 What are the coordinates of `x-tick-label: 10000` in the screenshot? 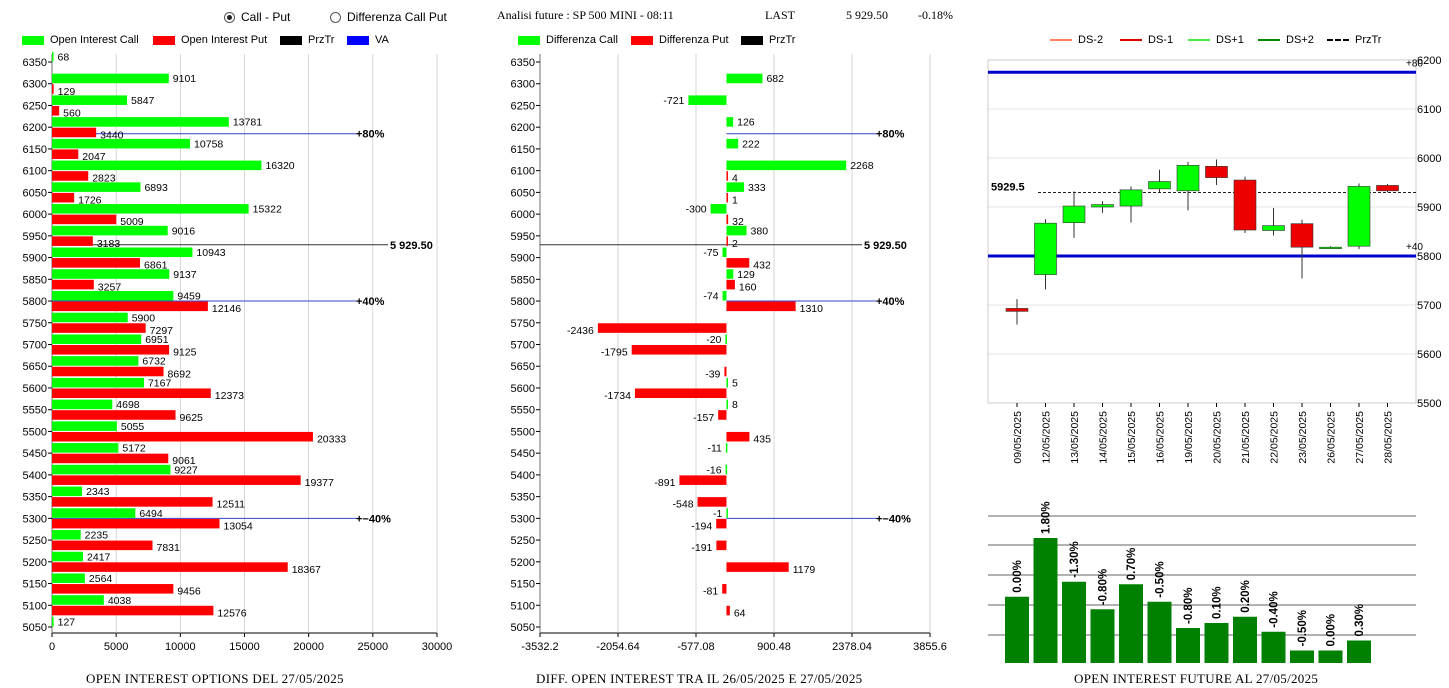 It's located at (180, 647).